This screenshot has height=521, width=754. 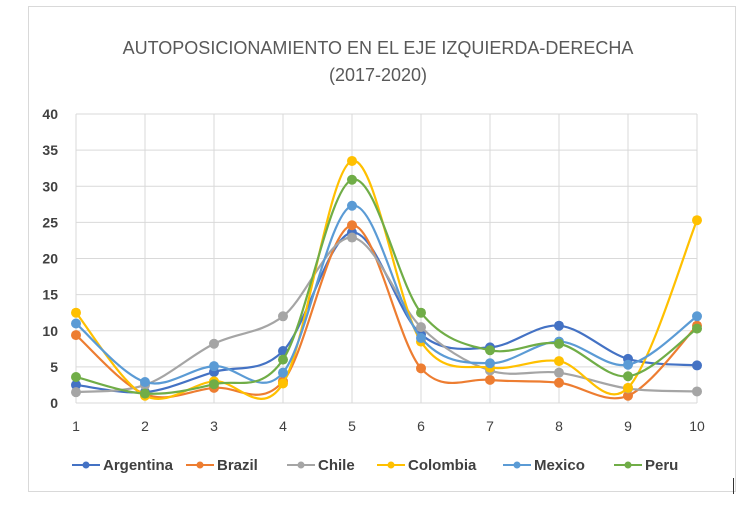 What do you see at coordinates (283, 426) in the screenshot?
I see `x-tick-label: 4` at bounding box center [283, 426].